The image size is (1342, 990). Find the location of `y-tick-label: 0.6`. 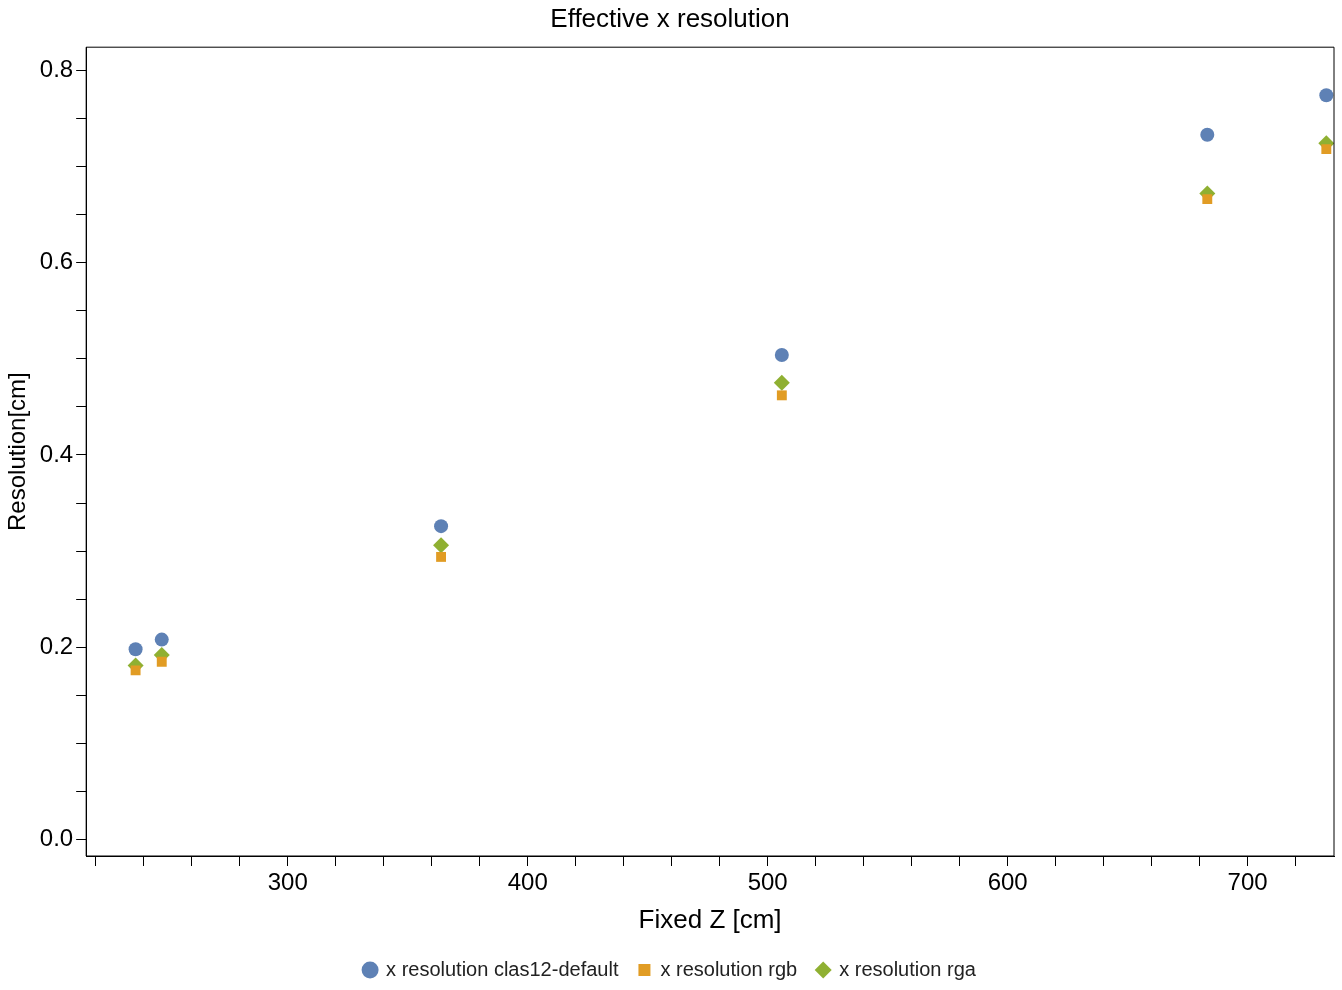

y-tick-label: 0.6 is located at coordinates (56, 261).